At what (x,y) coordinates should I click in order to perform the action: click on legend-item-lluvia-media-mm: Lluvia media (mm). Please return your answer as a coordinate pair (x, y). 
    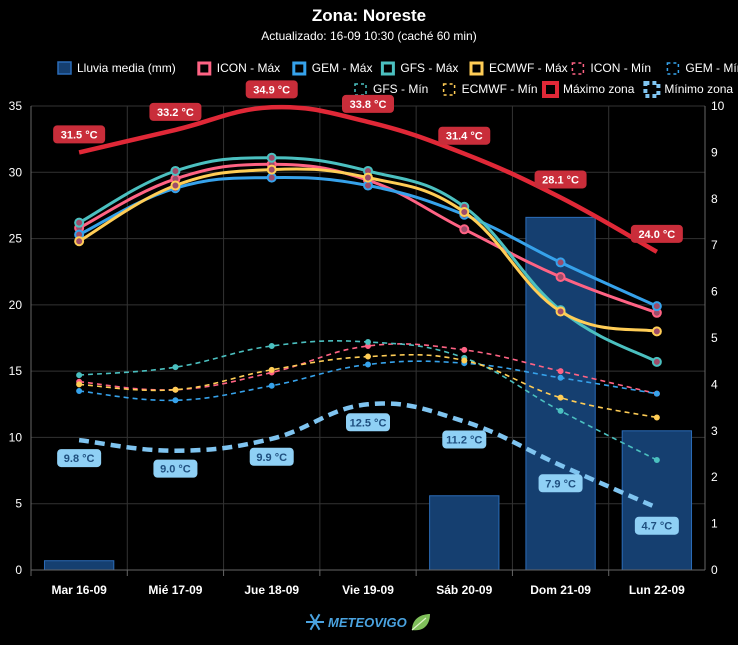
    Looking at the image, I should click on (116, 68).